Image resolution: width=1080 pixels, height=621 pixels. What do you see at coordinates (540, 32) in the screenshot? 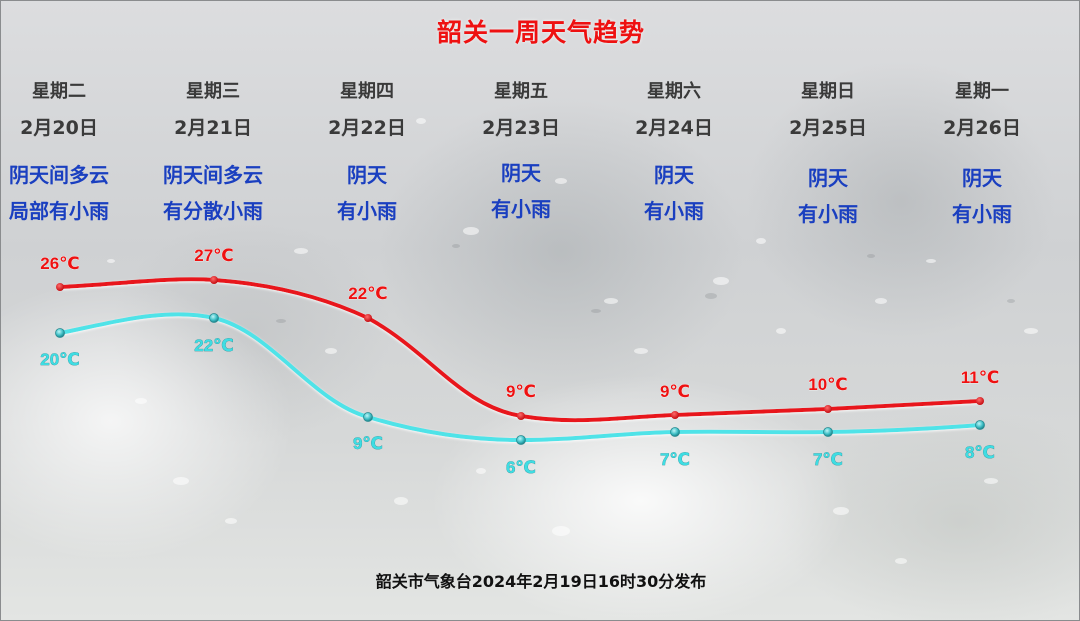
I see `chart-title: 韶关一周天气趋势` at bounding box center [540, 32].